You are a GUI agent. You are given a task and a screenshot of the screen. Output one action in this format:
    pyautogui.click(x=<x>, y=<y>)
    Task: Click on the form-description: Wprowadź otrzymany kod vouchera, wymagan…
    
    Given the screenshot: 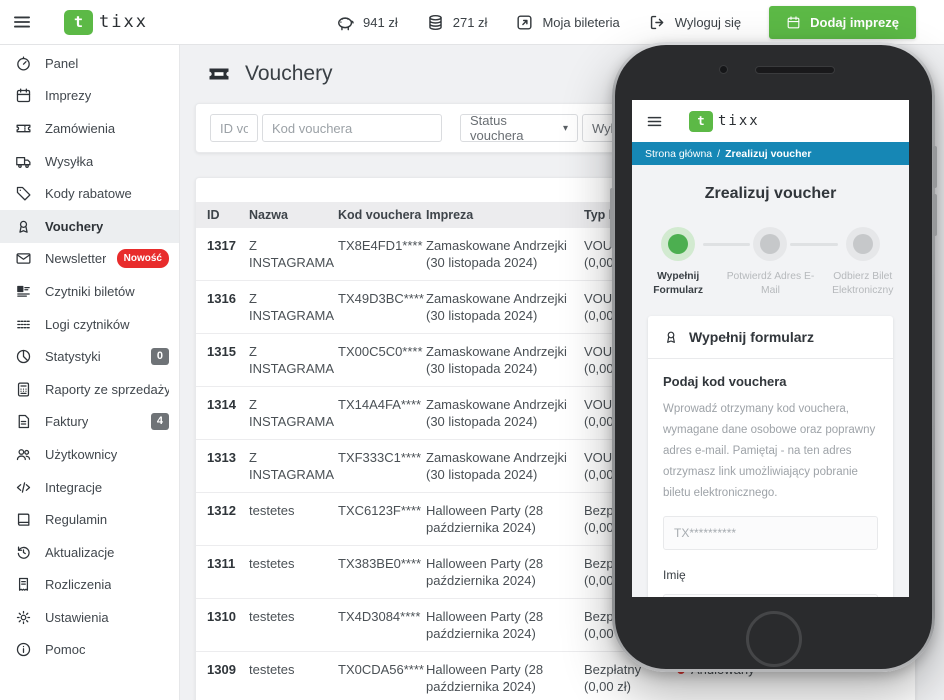 What is the action you would take?
    pyautogui.click(x=769, y=451)
    